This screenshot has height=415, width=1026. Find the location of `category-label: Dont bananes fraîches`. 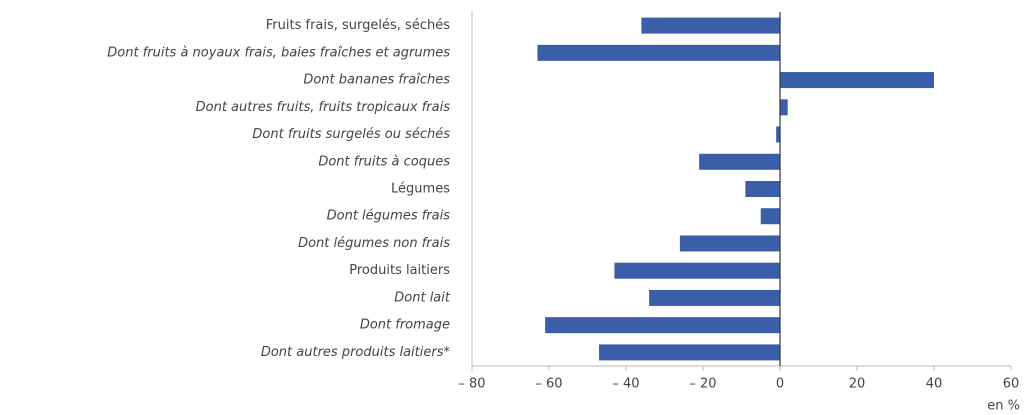

category-label: Dont bananes fraîches is located at coordinates (376, 80).